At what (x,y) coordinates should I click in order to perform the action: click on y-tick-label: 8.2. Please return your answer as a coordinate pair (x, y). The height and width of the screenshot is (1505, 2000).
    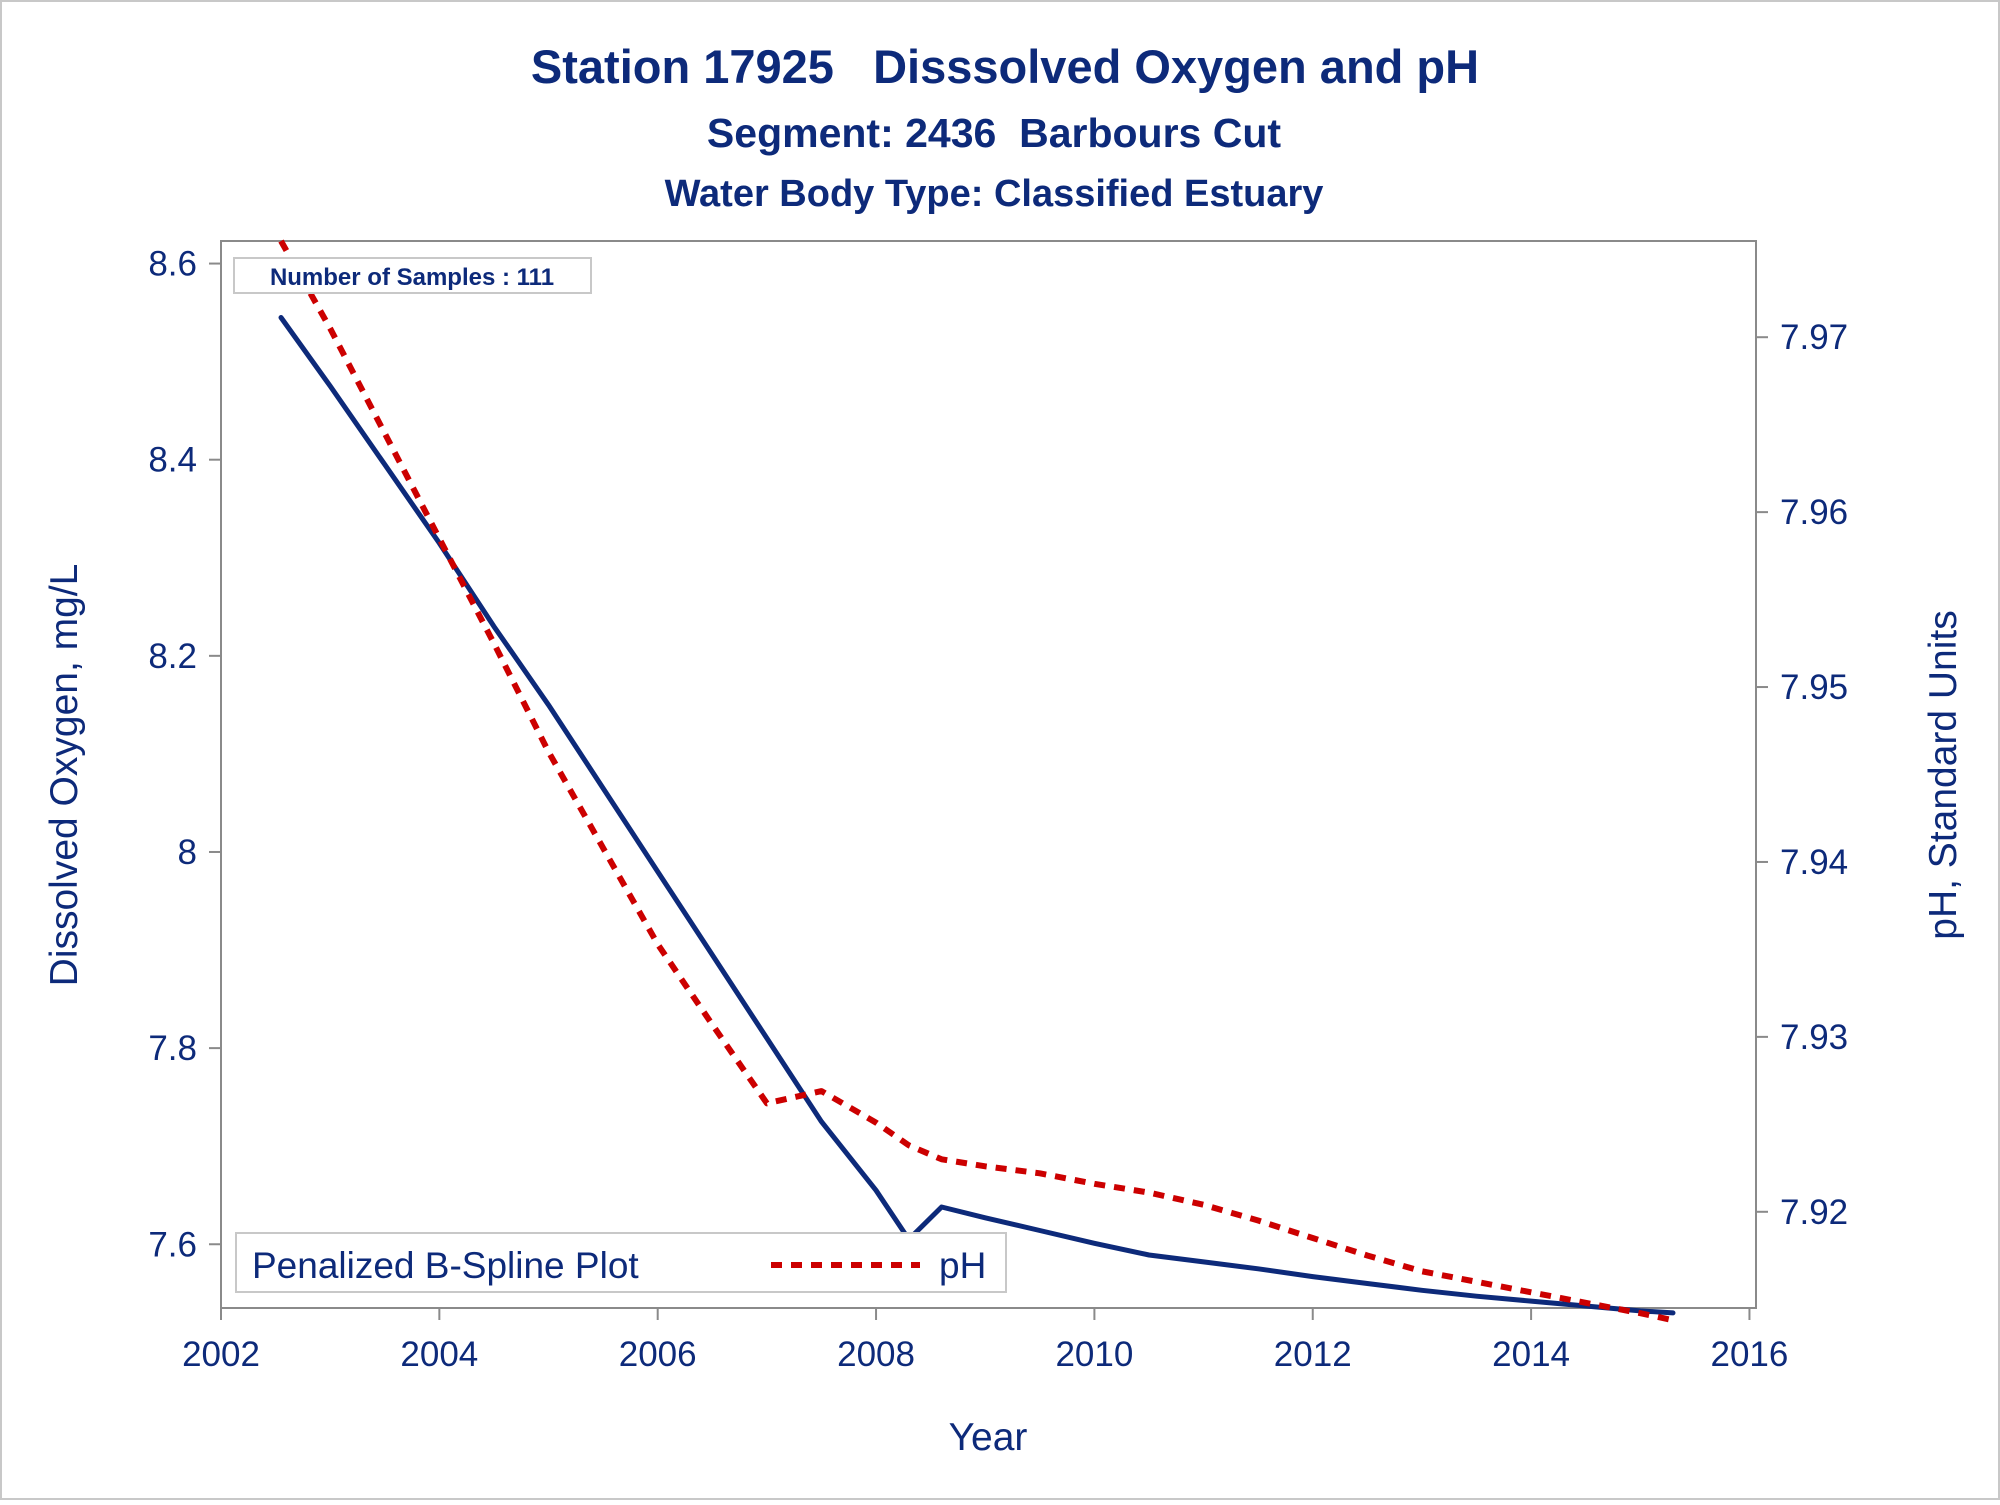
    Looking at the image, I should click on (172, 656).